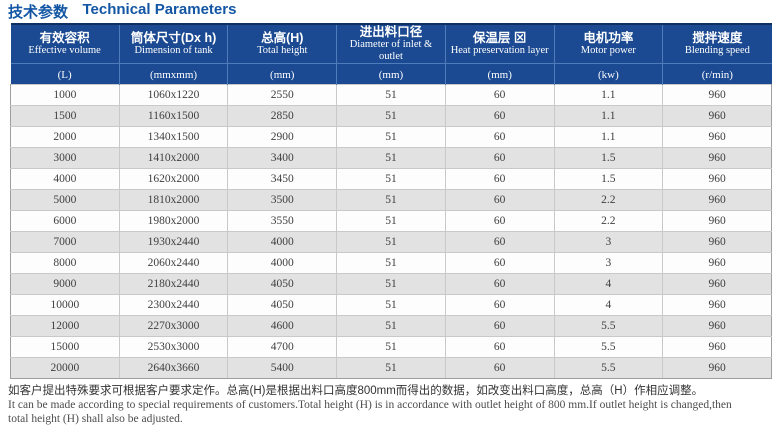 This screenshot has width=780, height=431. Describe the element at coordinates (174, 75) in the screenshot. I see `unit-label: (mmxmm)` at that location.